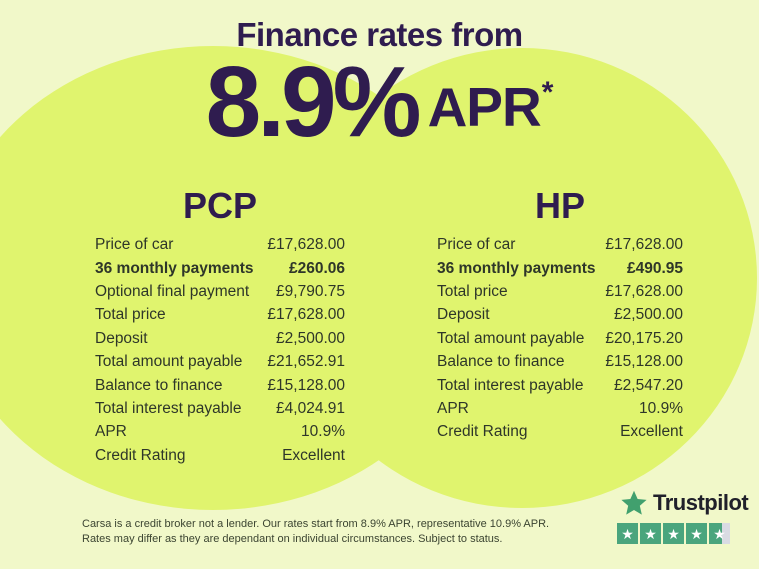 This screenshot has width=759, height=569. I want to click on trustpilot-brand-name: Trustpilot, so click(701, 502).